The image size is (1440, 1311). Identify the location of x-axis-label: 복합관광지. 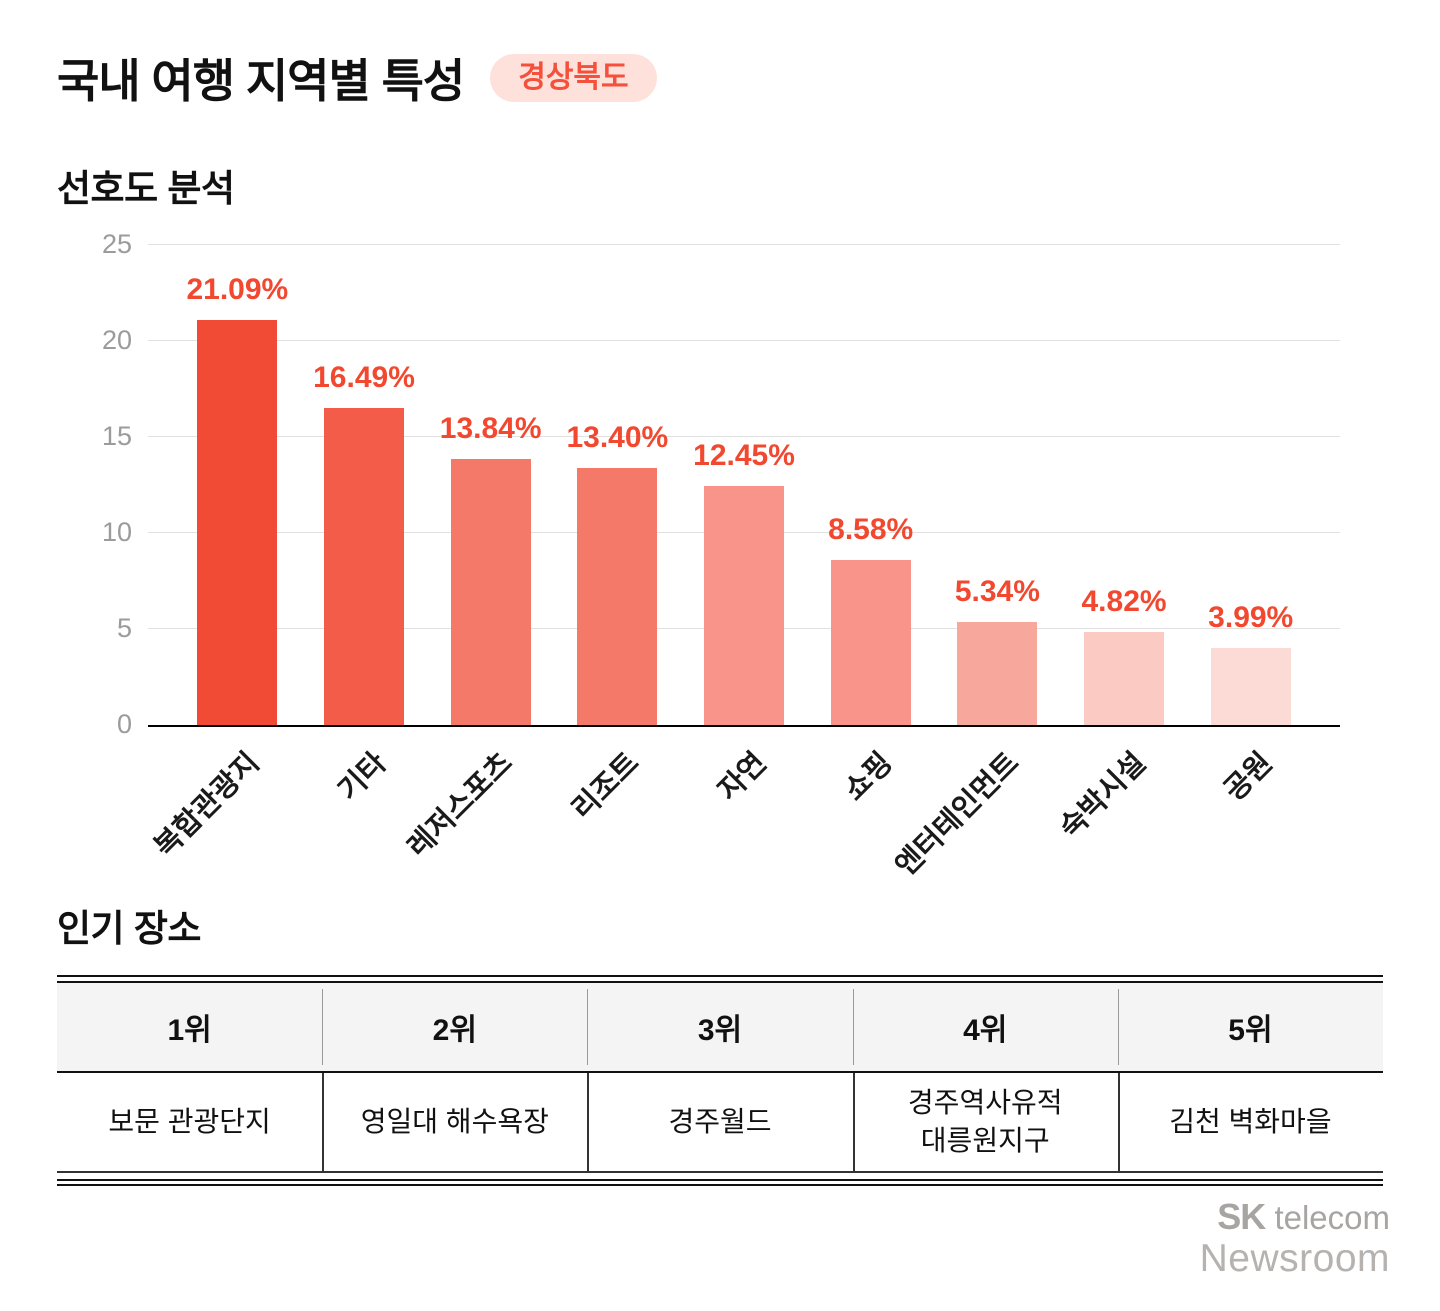
(207, 805).